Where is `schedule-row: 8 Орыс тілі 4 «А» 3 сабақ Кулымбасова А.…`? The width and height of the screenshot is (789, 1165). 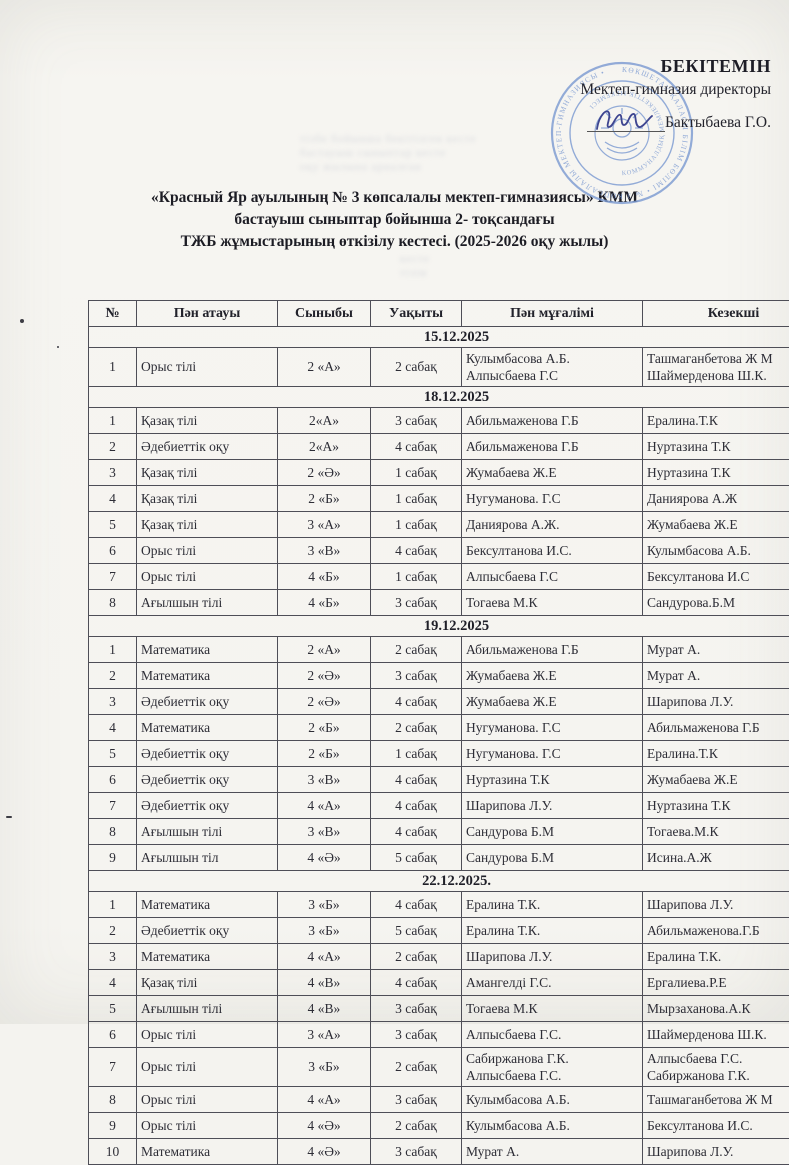 schedule-row: 8 Орыс тілі 4 «А» 3 сабақ Кулымбасова А.… is located at coordinates (439, 1100).